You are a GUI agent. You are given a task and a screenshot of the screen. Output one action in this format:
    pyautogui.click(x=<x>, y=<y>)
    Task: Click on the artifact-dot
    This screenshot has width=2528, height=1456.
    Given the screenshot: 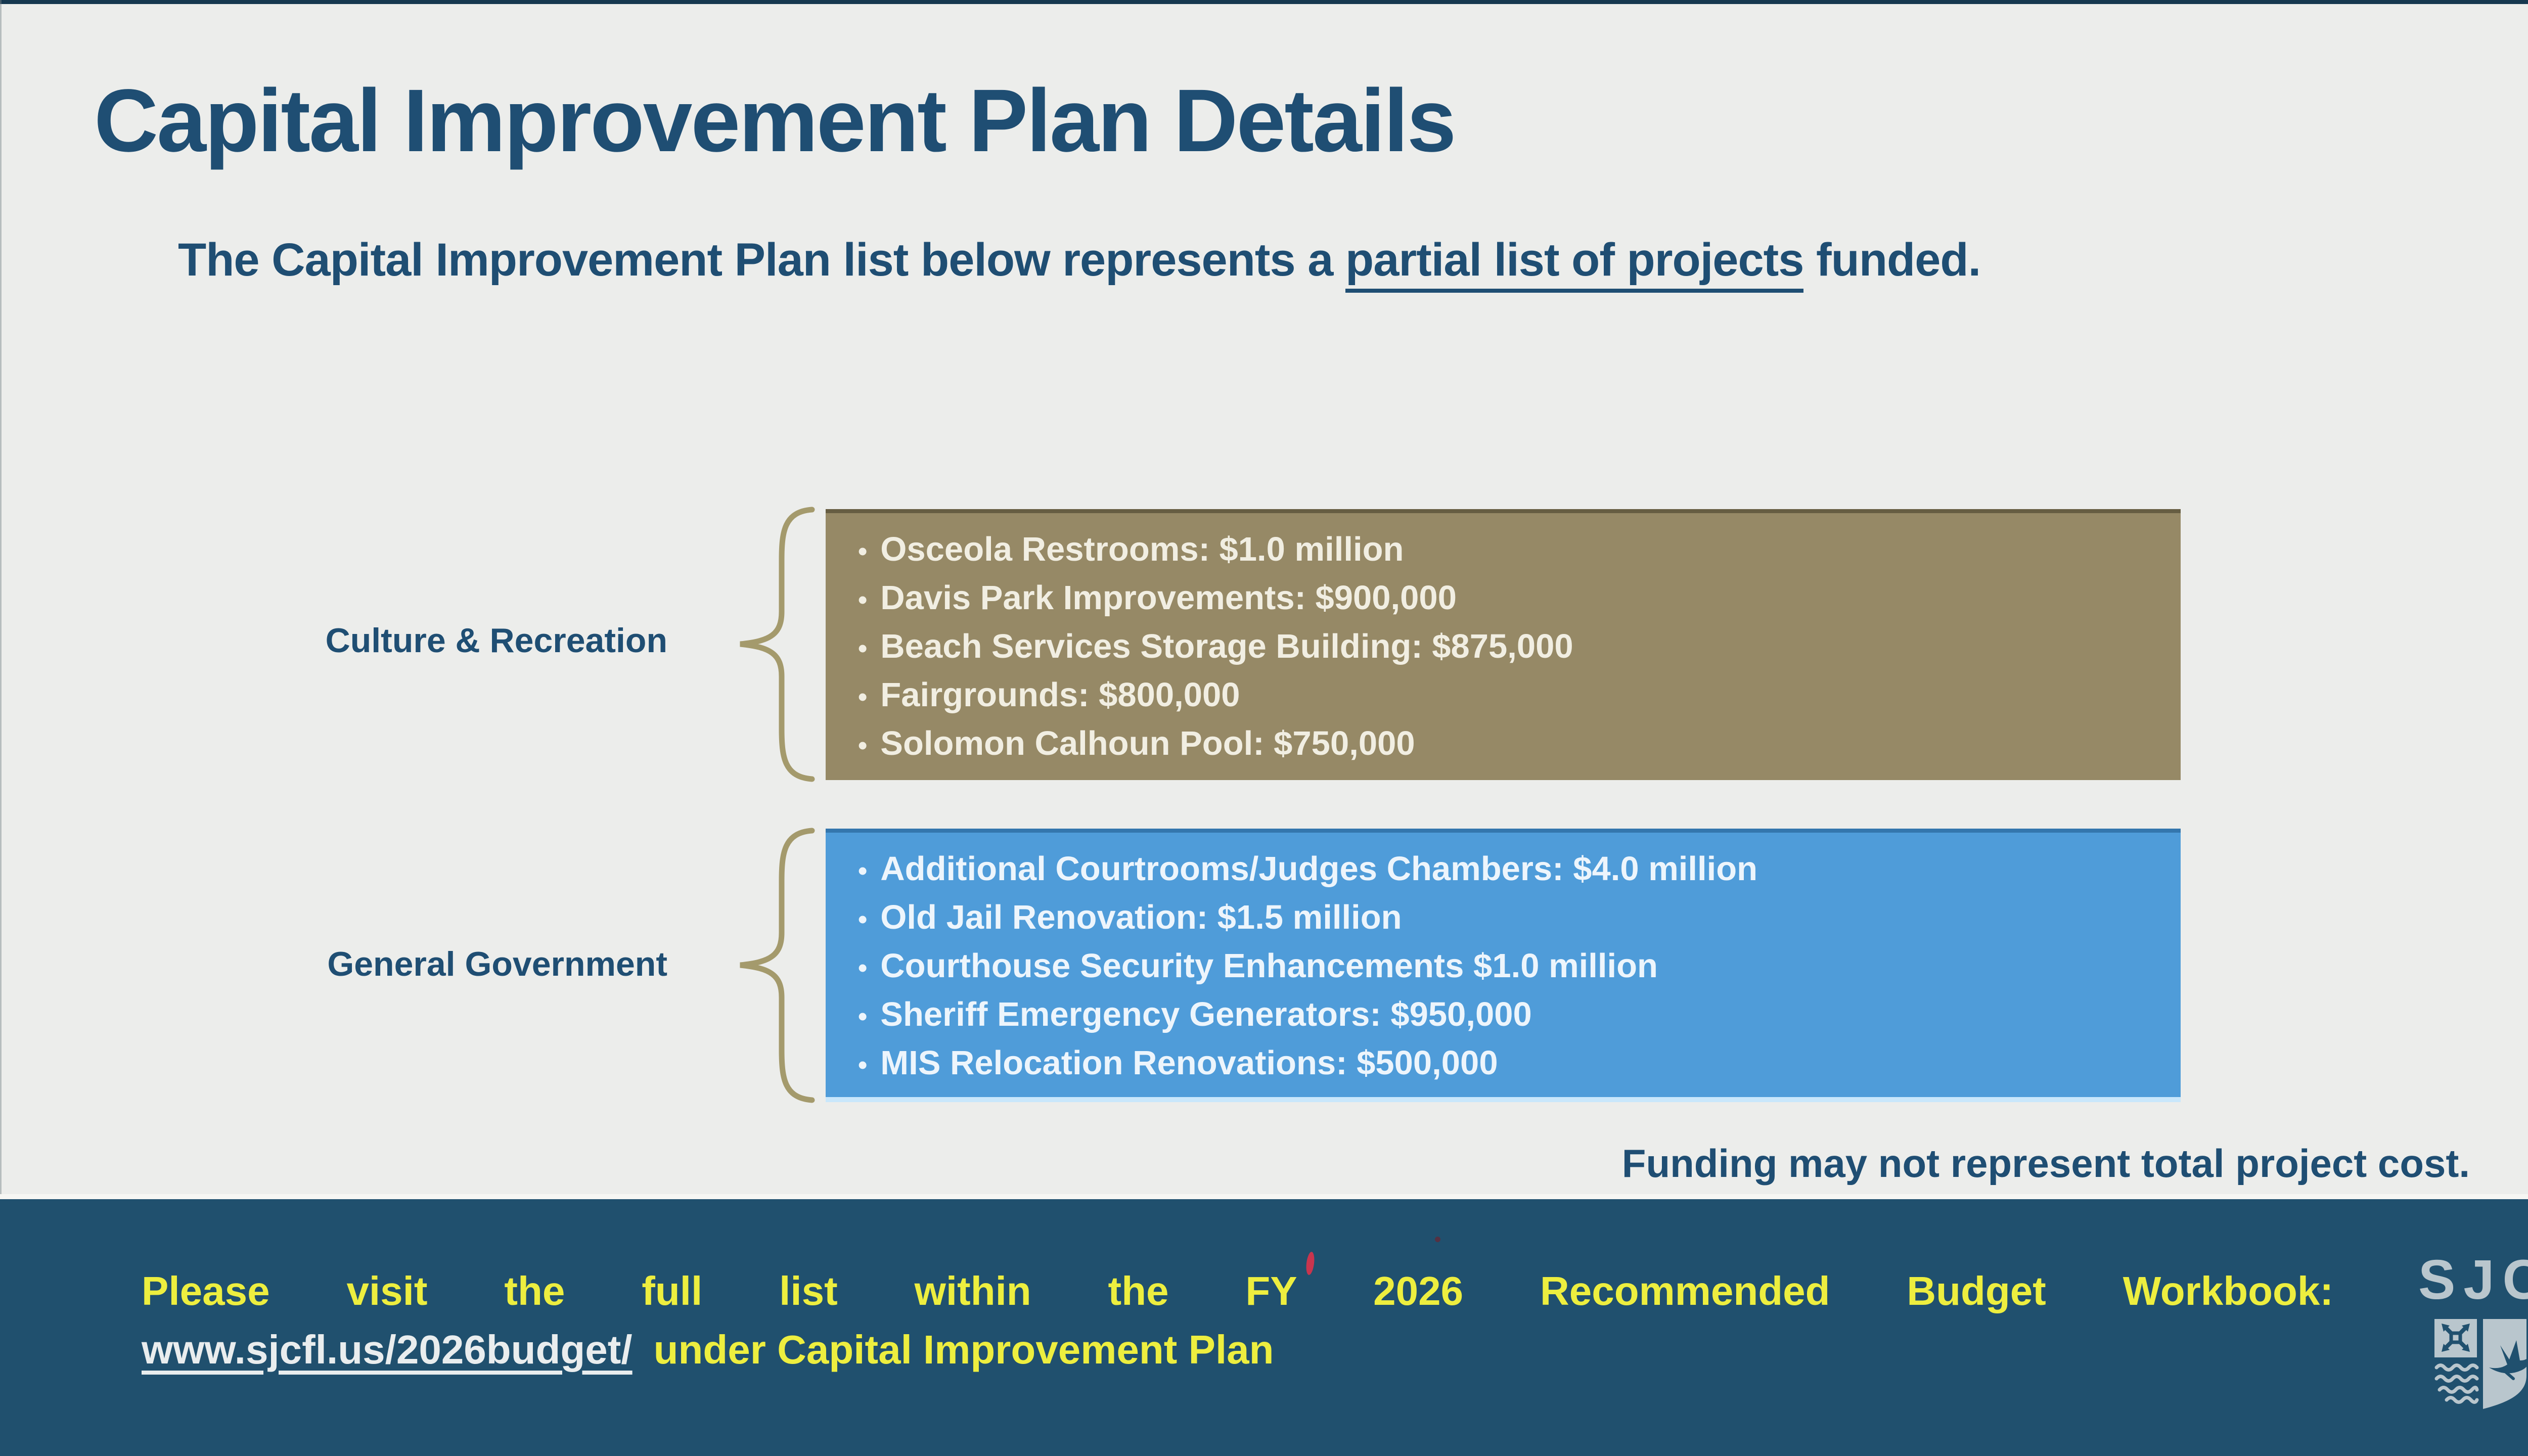 What is the action you would take?
    pyautogui.click(x=1437, y=1239)
    